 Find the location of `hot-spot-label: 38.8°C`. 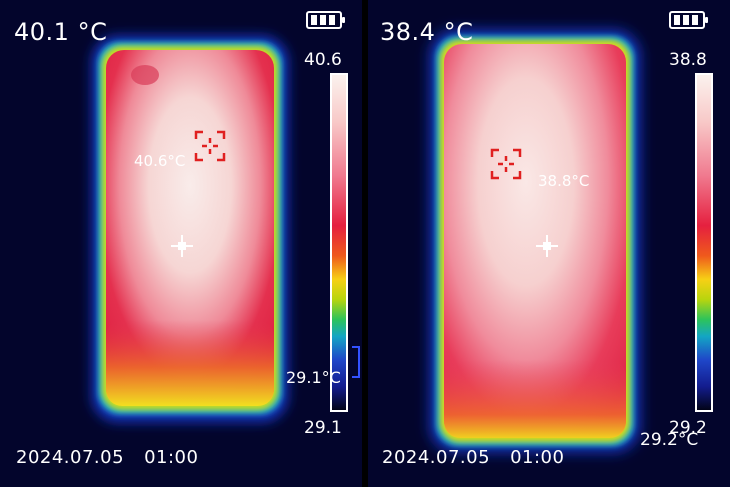

hot-spot-label: 38.8°C is located at coordinates (564, 181).